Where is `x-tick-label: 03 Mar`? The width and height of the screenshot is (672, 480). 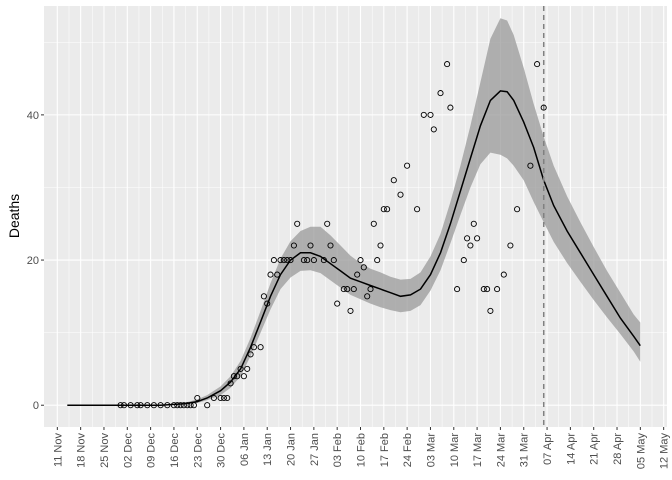
x-tick-label: 03 Mar is located at coordinates (432, 450).